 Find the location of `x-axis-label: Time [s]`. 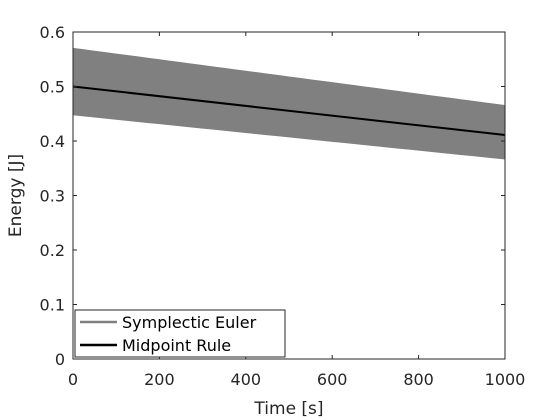

x-axis-label: Time [s] is located at coordinates (288, 409).